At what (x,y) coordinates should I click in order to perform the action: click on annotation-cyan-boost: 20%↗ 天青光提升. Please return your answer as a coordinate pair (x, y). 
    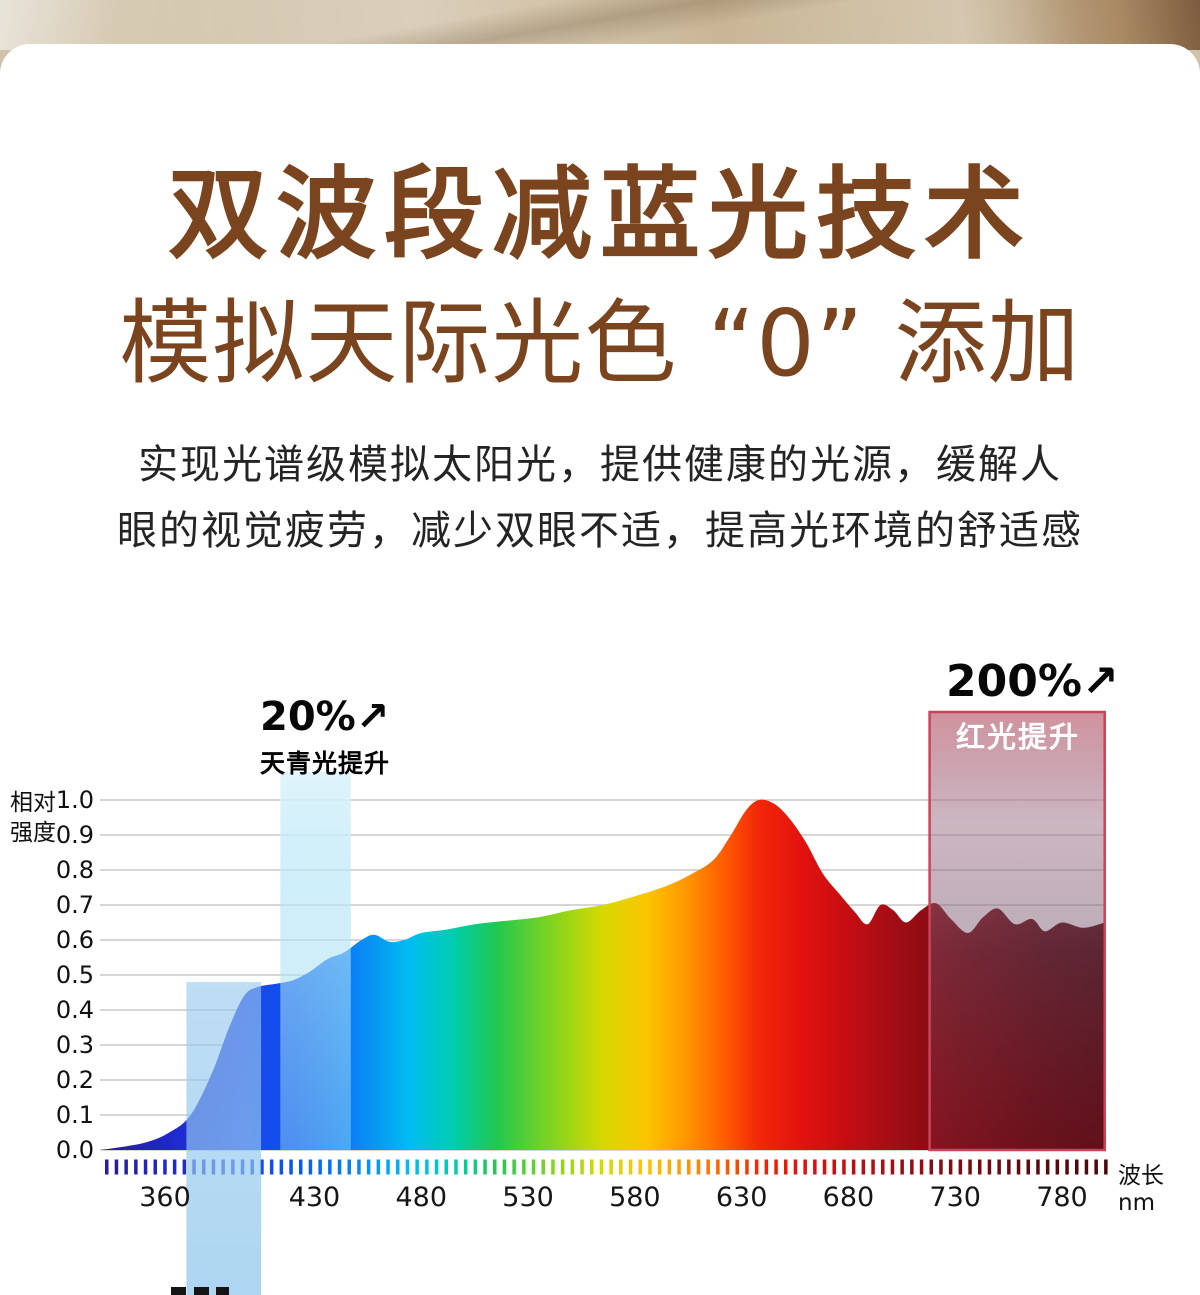
    Looking at the image, I should click on (325, 738).